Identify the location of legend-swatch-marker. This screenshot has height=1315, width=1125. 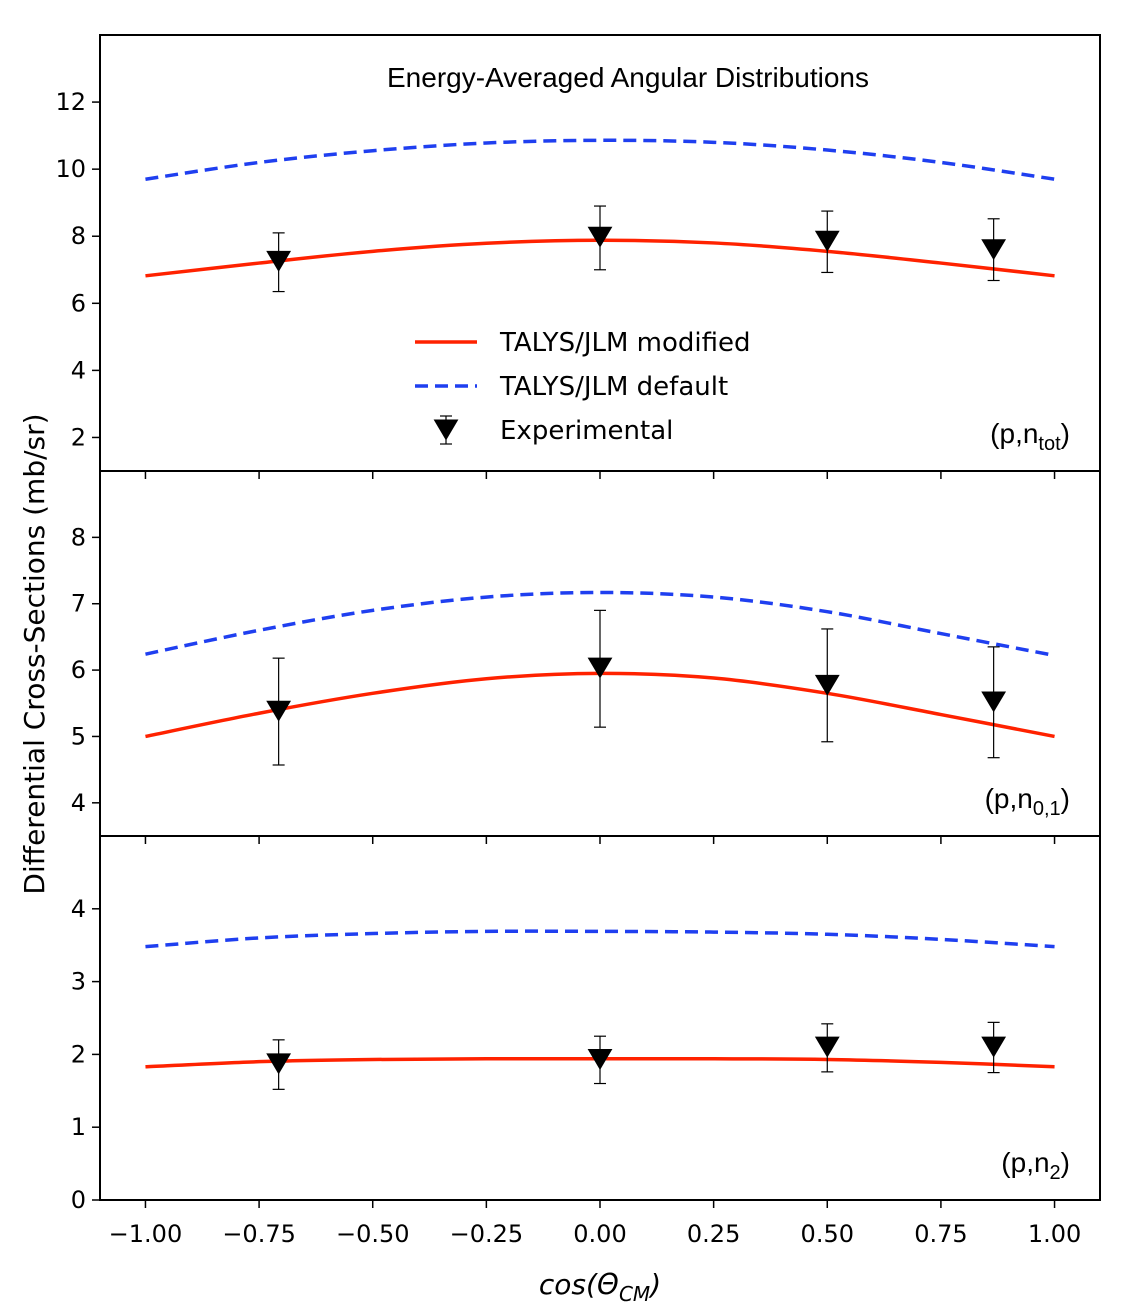
(446, 430).